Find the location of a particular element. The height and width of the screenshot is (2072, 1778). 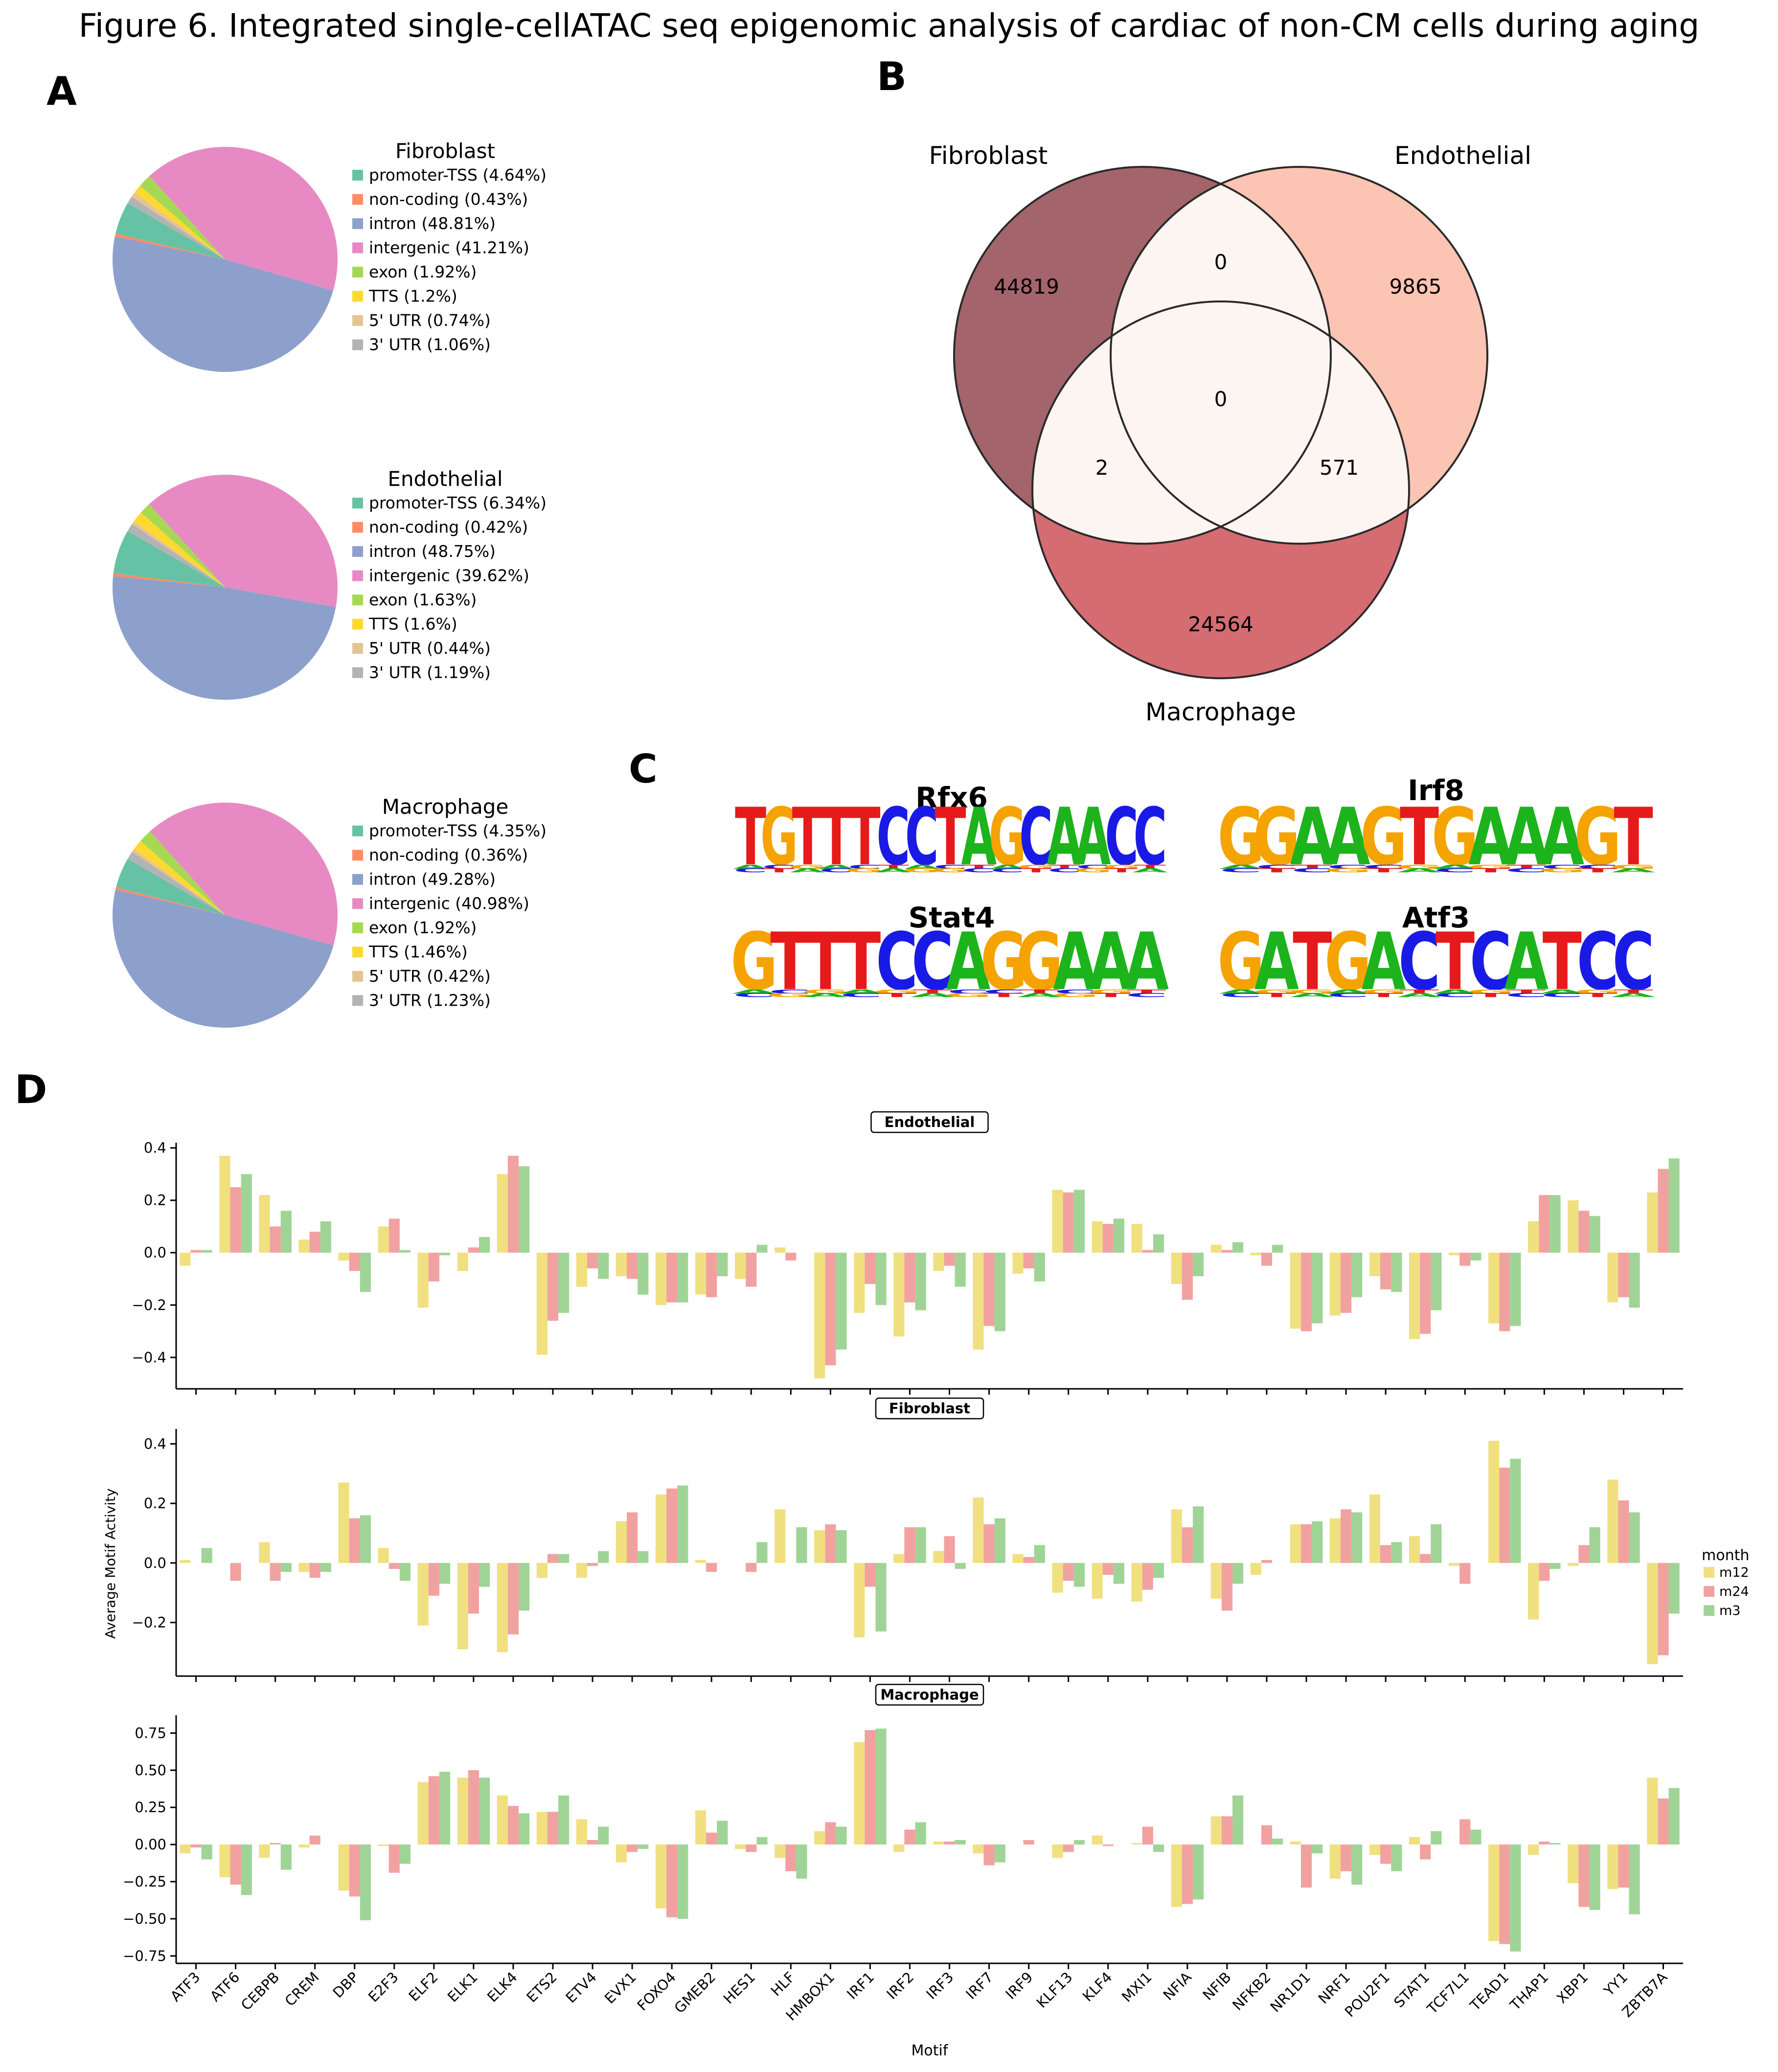

x-tick-label: E2F3 is located at coordinates (383, 1987).